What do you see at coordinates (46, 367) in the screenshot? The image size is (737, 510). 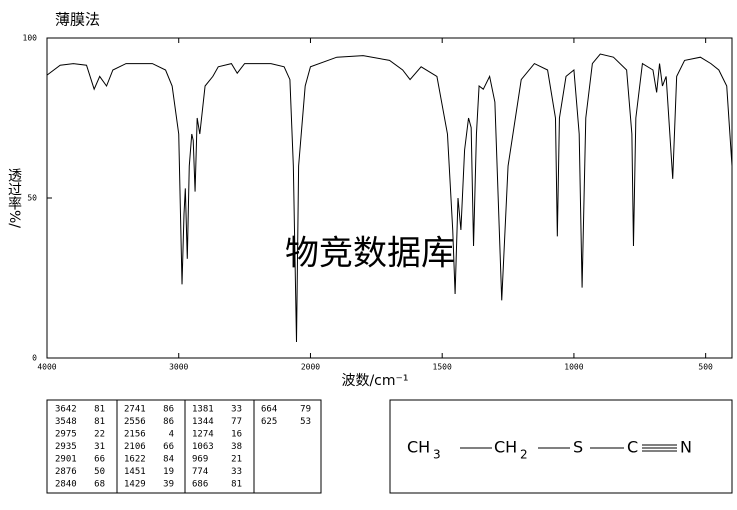 I see `x-tick-label: 4000` at bounding box center [46, 367].